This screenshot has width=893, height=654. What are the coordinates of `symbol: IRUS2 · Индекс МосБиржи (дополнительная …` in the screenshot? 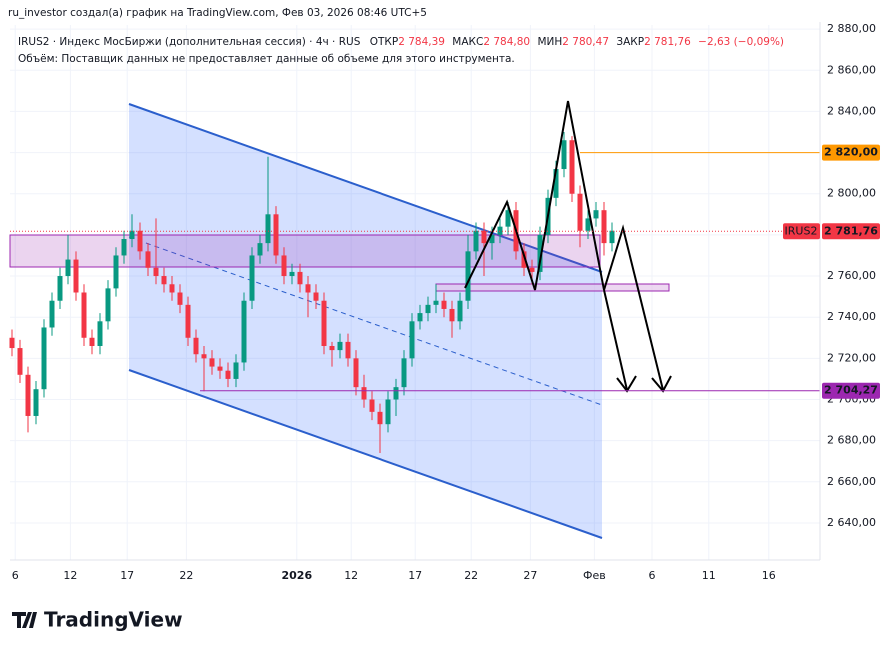 It's located at (189, 42).